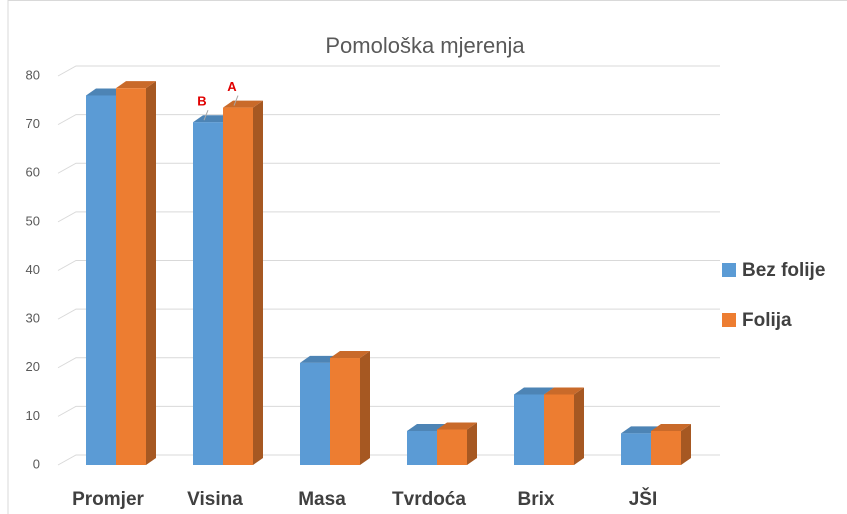 The image size is (847, 514). Describe the element at coordinates (536, 499) in the screenshot. I see `x-tick-label: Brix` at that location.